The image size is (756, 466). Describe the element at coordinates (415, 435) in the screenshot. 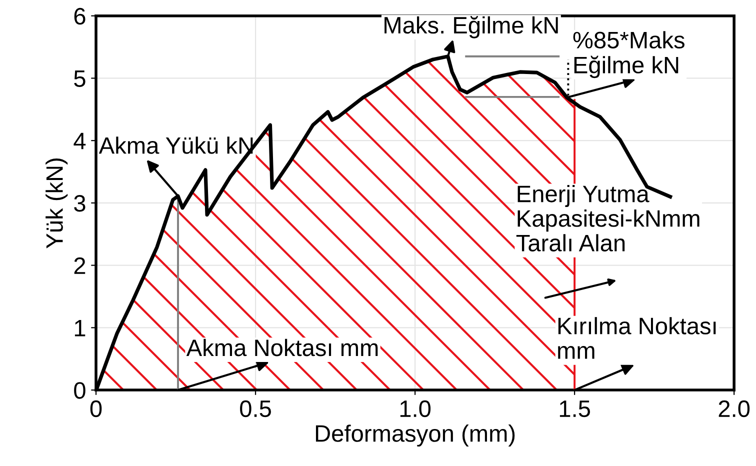

I see `x-axis-title: Deformasyon (mm)` at that location.